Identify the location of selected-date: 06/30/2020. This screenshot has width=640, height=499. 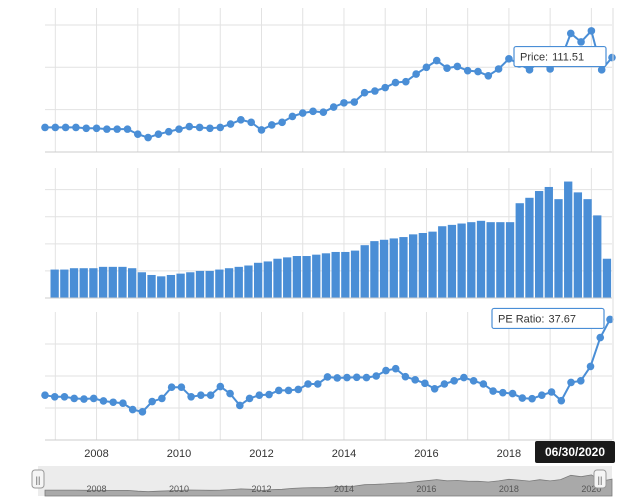
(575, 452).